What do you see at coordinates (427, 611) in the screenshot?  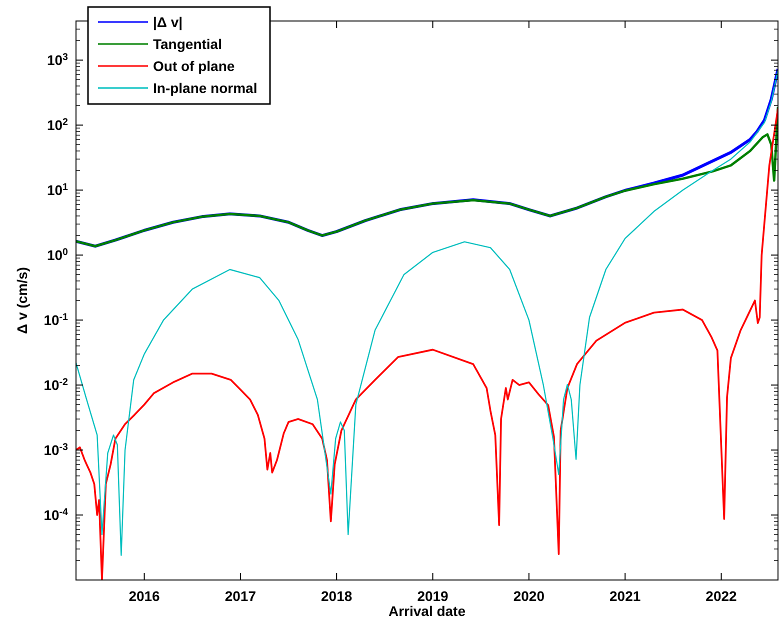 I see `x-axis-title: Arrival date` at bounding box center [427, 611].